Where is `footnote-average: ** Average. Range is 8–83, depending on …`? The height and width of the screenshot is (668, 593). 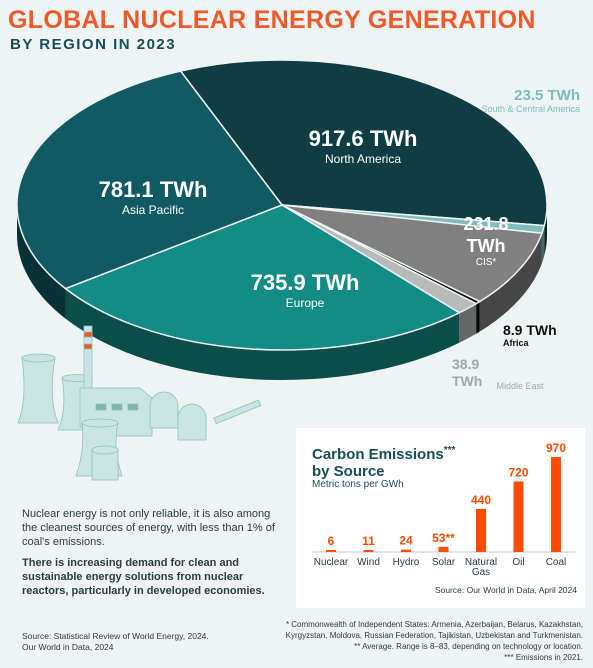
footnote-average: ** Average. Range is 8–83, depending on … is located at coordinates (468, 646).